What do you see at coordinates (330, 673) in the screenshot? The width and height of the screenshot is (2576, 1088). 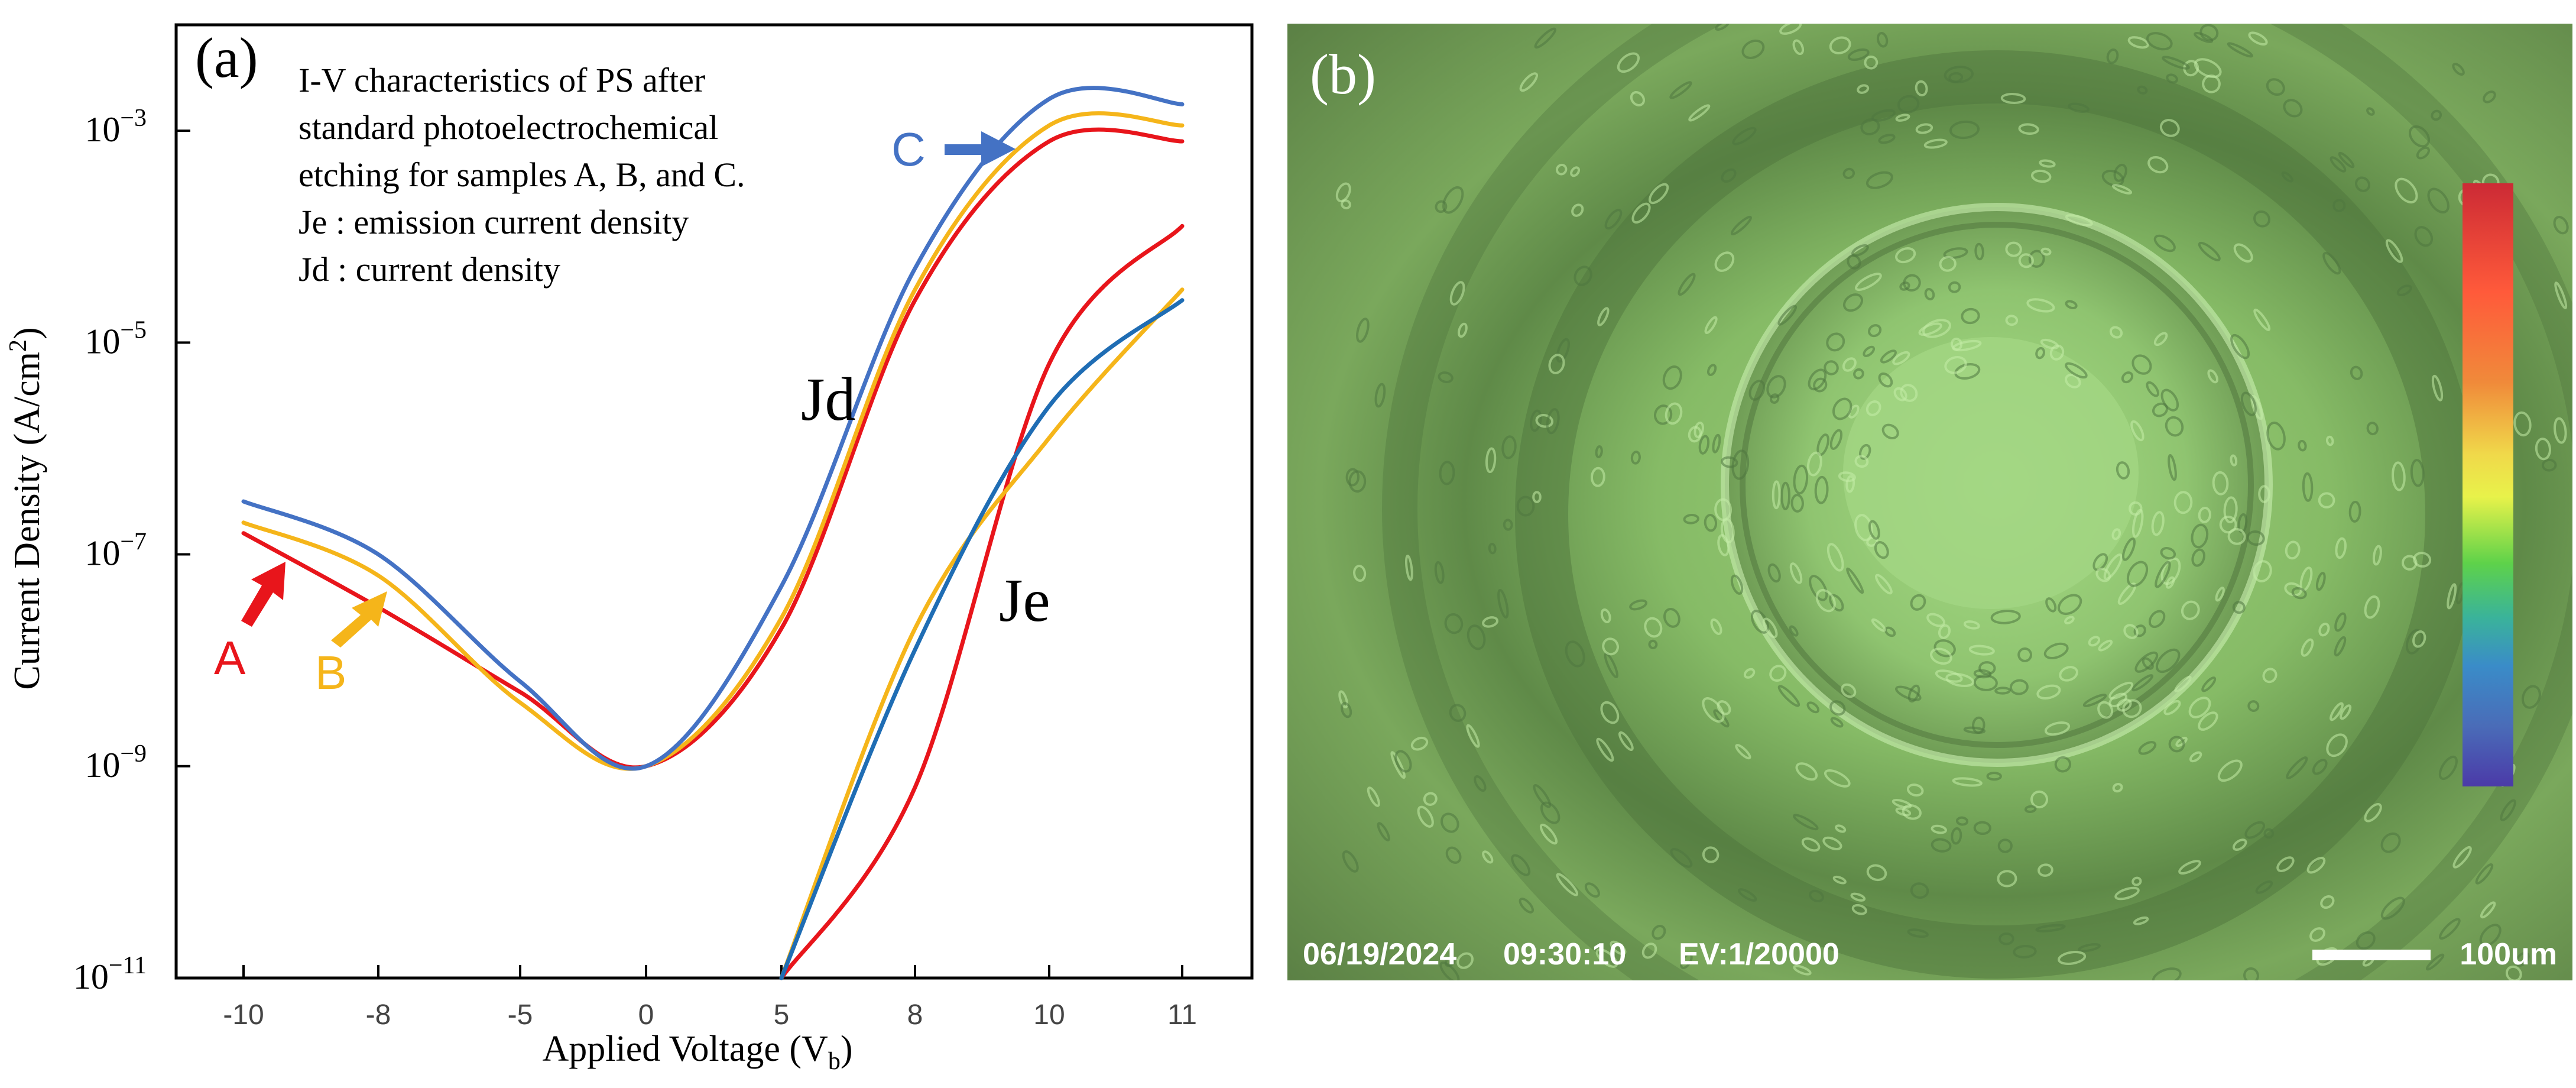 I see `sample-label-b: B` at bounding box center [330, 673].